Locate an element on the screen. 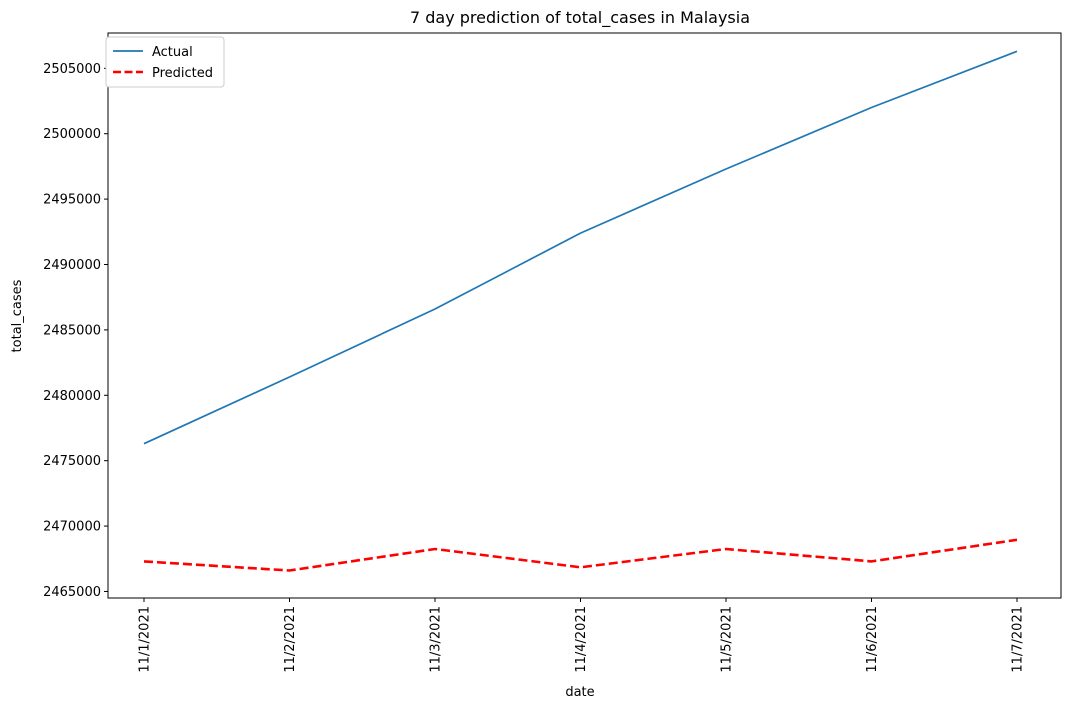 This screenshot has width=1070, height=709. x-tick-label: 11/7/2021 is located at coordinates (1018, 639).